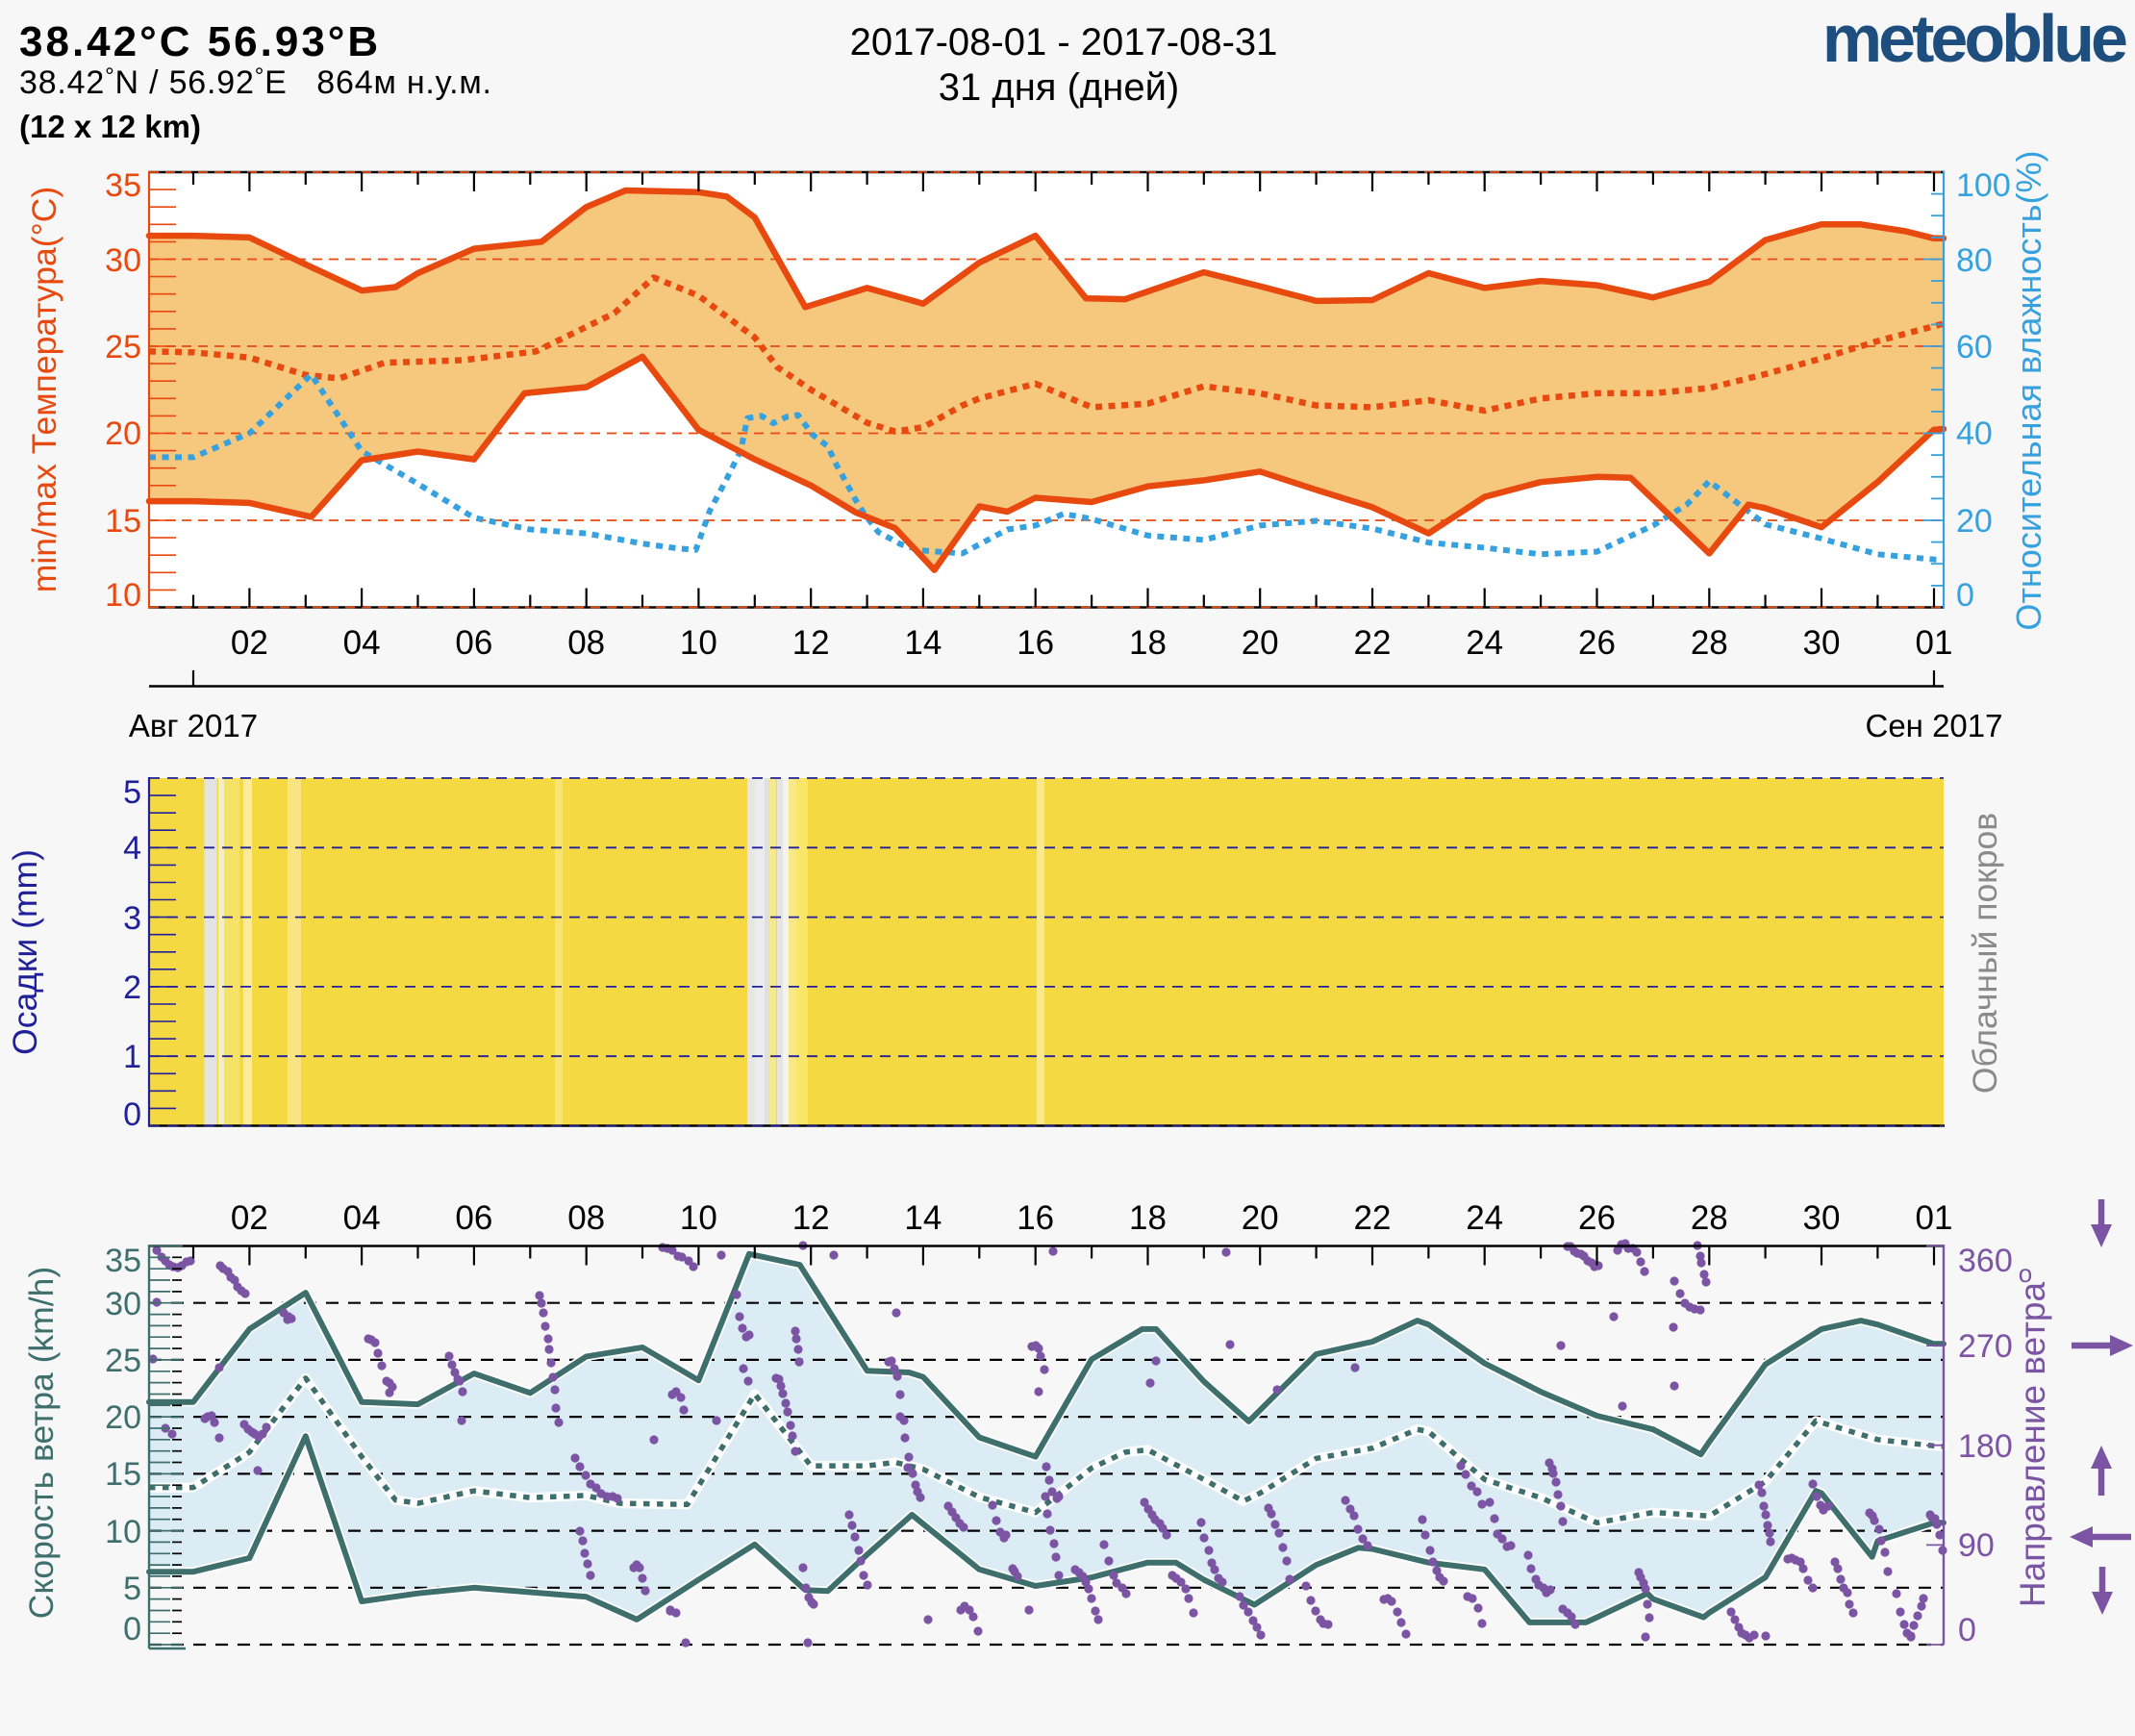  What do you see at coordinates (1974, 38) in the screenshot?
I see `svg-text: meteoblue` at bounding box center [1974, 38].